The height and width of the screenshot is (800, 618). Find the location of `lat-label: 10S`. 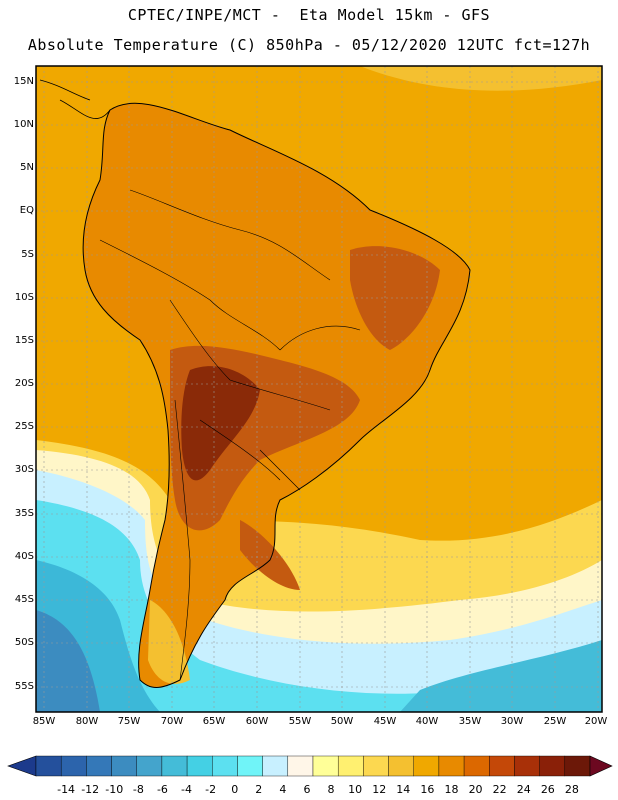

lat-label: 10S is located at coordinates (24, 297).